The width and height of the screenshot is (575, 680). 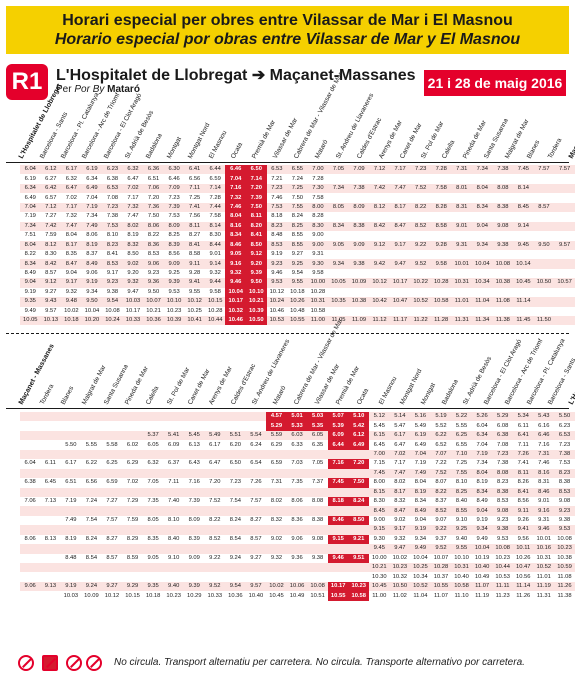 I want to click on time-cell: 8.06, so click(x=30, y=539).